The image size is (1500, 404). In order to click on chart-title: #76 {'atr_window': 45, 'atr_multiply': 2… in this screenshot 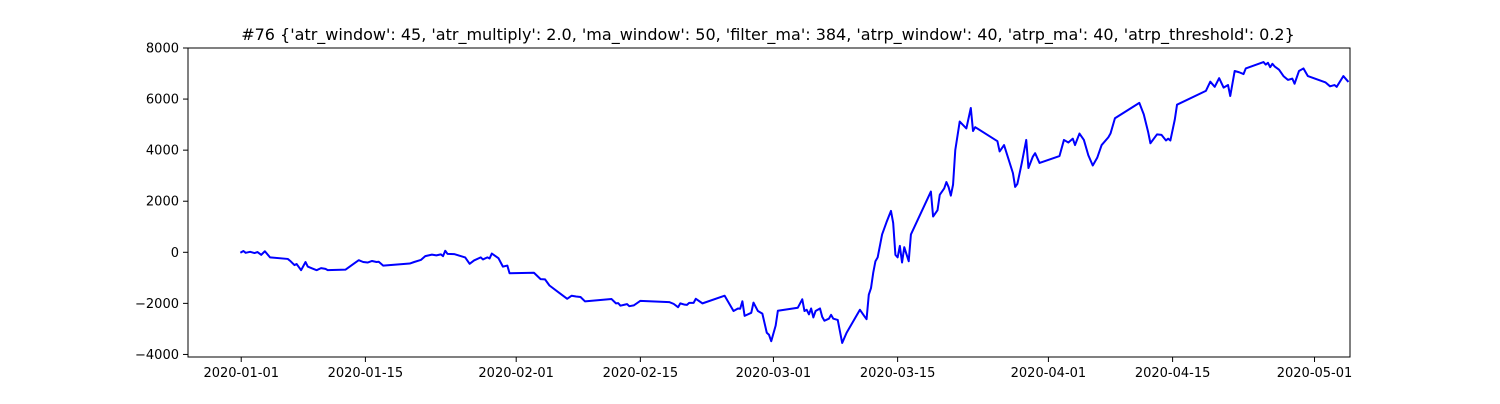, I will do `click(768, 35)`.